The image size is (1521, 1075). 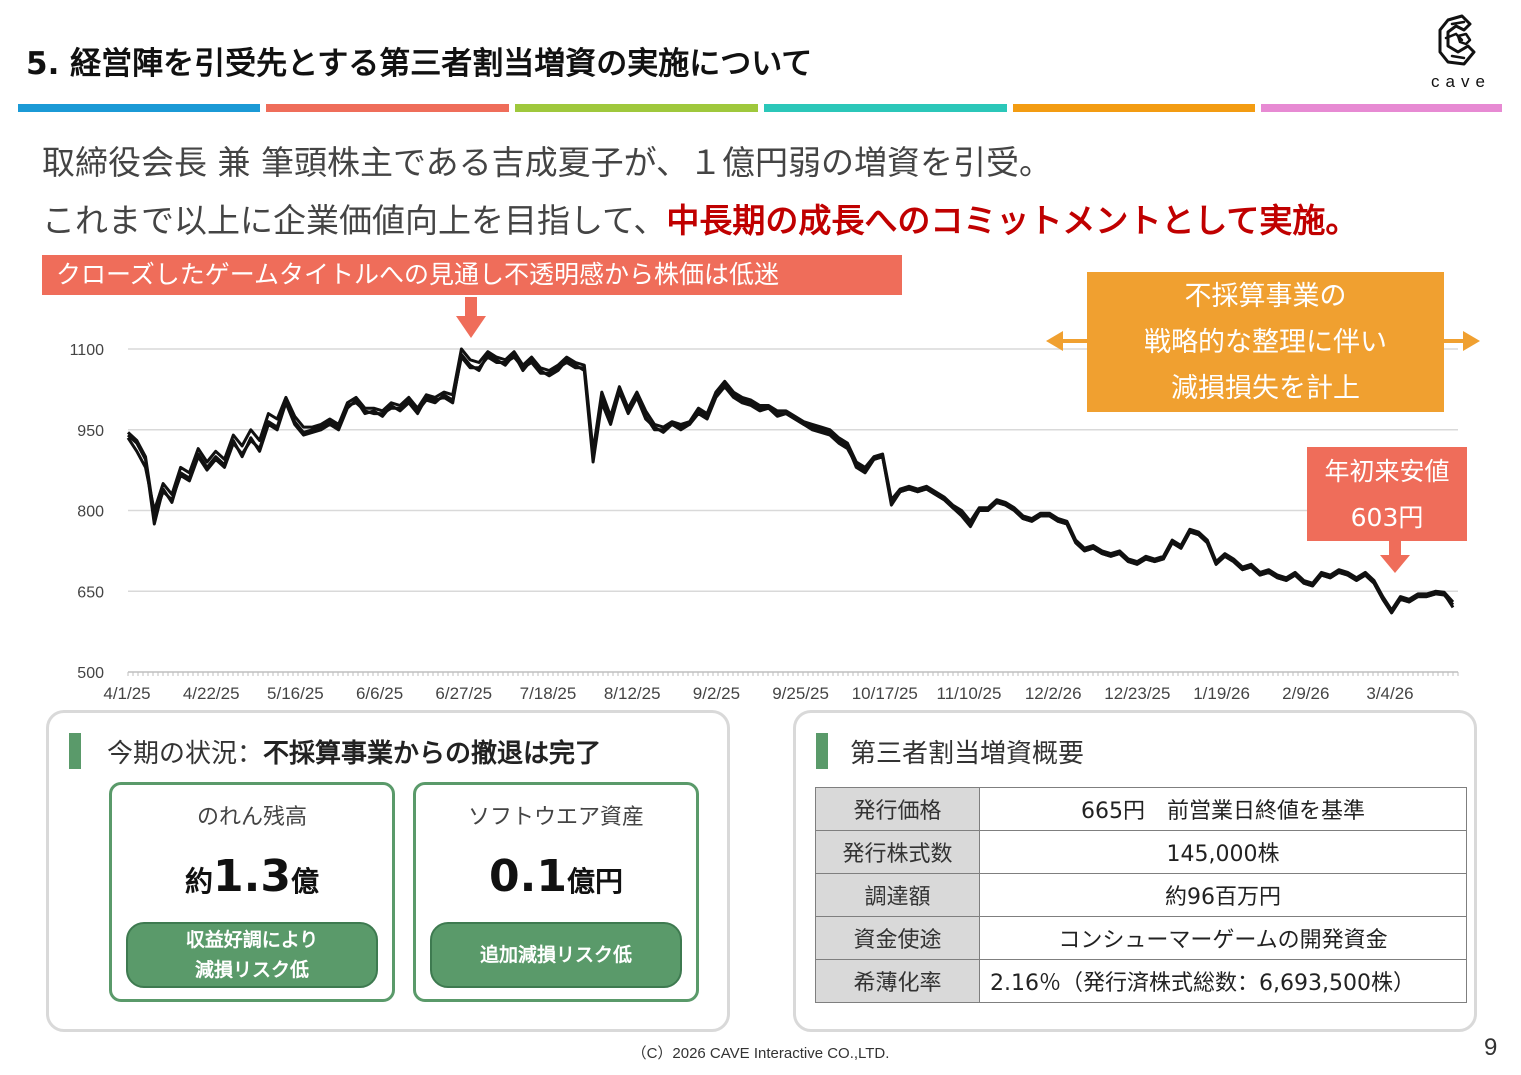 I want to click on x-tick-label: 9/25/25, so click(x=800, y=693).